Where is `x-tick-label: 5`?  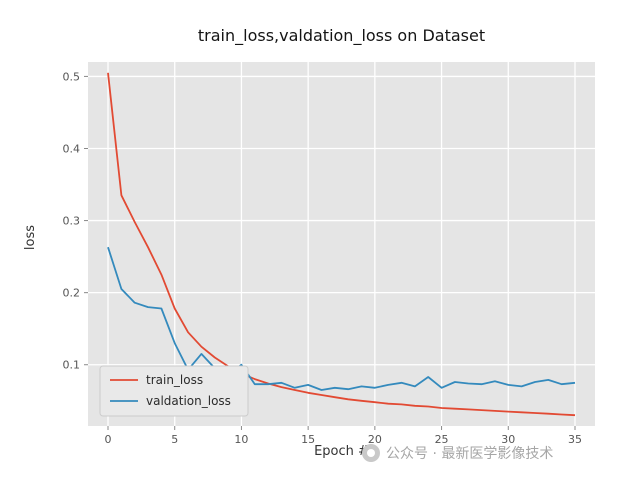 x-tick-label: 5 is located at coordinates (174, 439).